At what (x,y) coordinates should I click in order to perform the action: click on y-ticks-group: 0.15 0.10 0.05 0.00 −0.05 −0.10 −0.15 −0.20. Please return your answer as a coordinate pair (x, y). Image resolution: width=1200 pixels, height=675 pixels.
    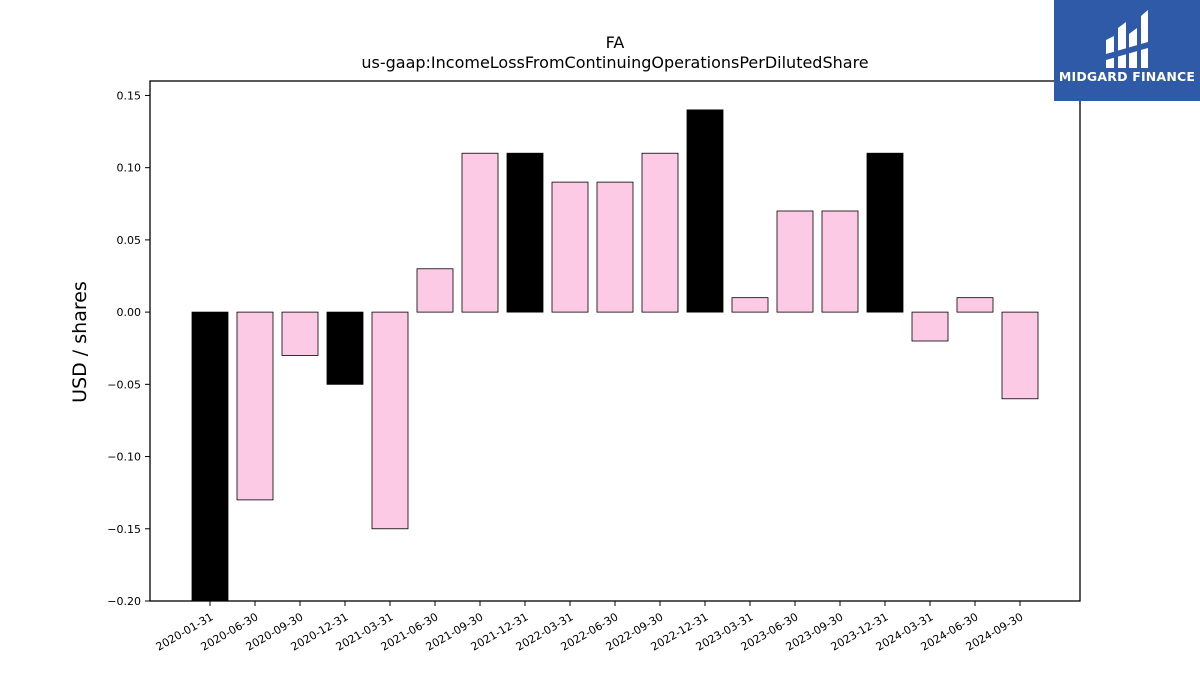
    Looking at the image, I should click on (128, 348).